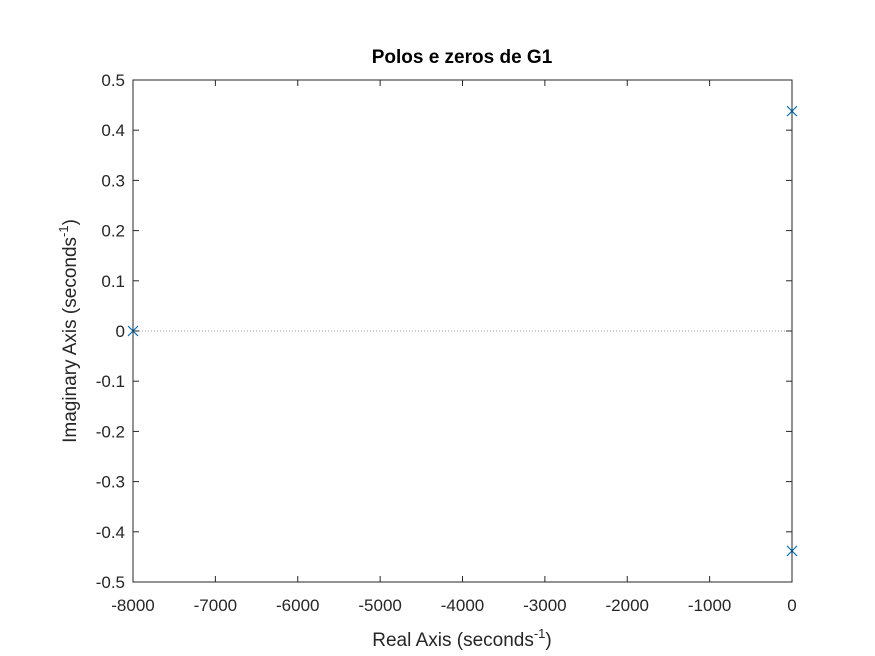 The width and height of the screenshot is (875, 656). Describe the element at coordinates (627, 605) in the screenshot. I see `x-tick-label: -2000` at that location.